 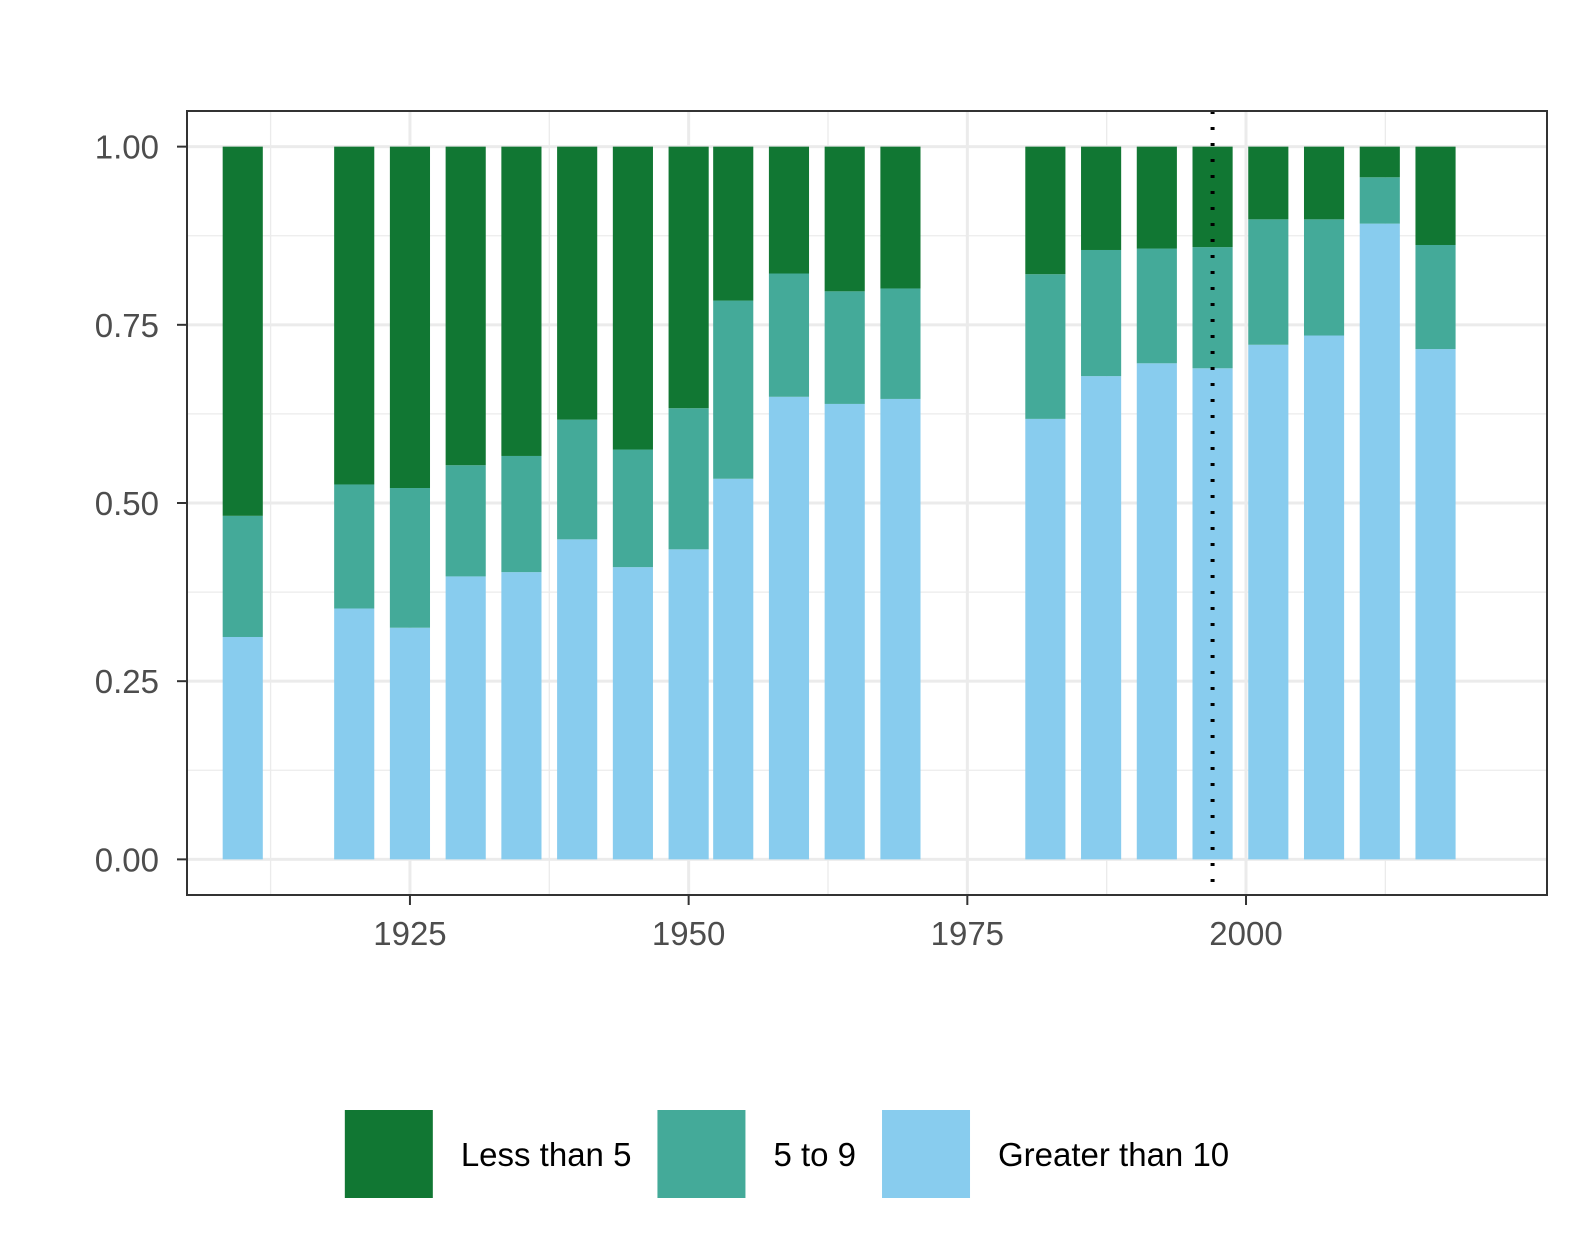 I want to click on legend-label: Greater than 10, so click(x=1113, y=1154).